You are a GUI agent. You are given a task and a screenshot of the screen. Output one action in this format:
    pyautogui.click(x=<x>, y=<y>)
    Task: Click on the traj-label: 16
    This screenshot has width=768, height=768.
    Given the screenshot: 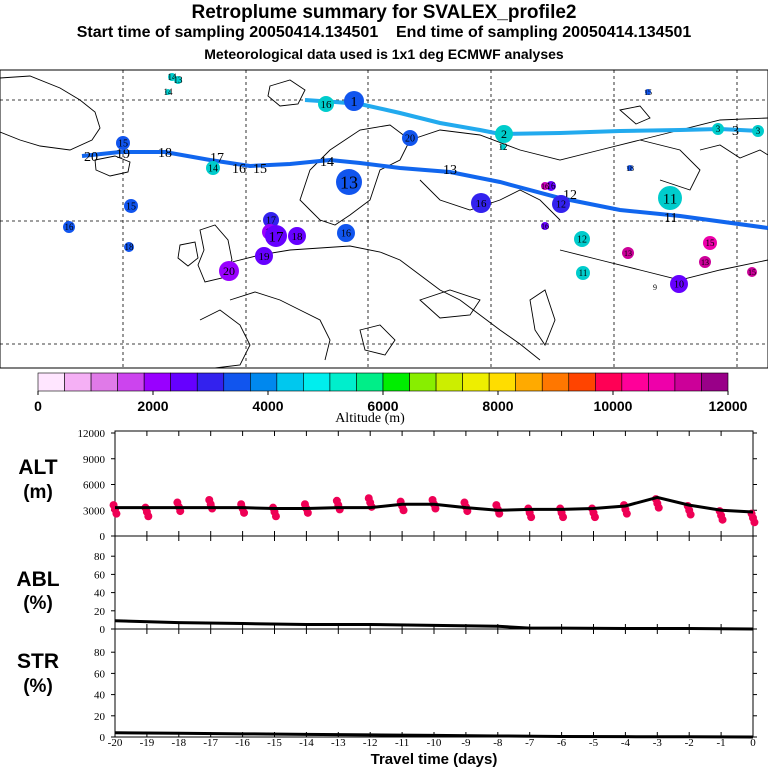 What is the action you would take?
    pyautogui.click(x=239, y=169)
    